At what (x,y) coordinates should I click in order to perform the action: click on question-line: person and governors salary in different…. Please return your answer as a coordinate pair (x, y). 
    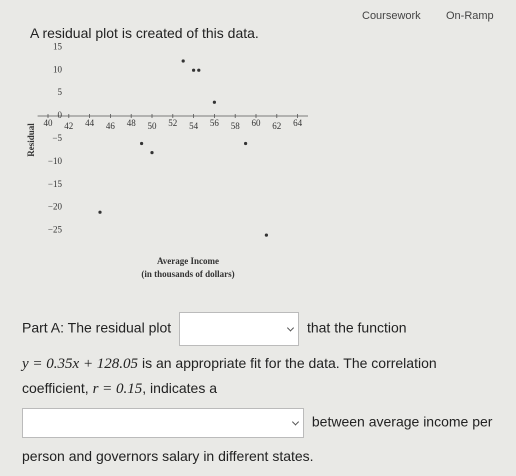
    Looking at the image, I should click on (168, 456).